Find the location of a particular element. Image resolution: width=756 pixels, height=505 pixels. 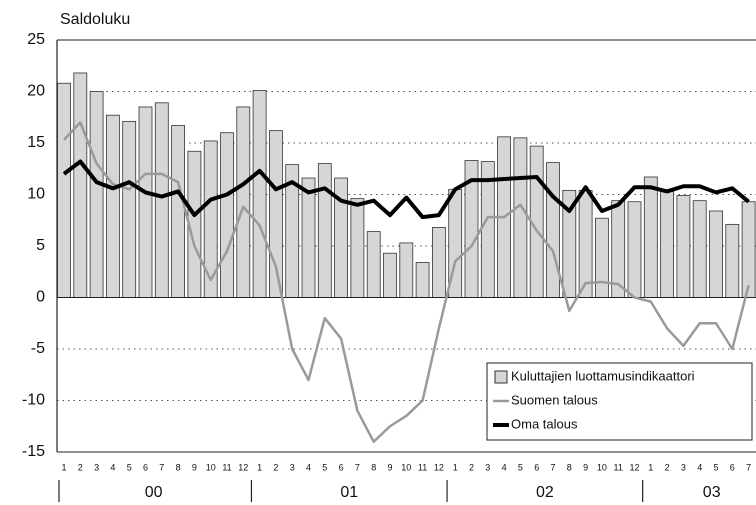

year-label: 00 is located at coordinates (154, 492).